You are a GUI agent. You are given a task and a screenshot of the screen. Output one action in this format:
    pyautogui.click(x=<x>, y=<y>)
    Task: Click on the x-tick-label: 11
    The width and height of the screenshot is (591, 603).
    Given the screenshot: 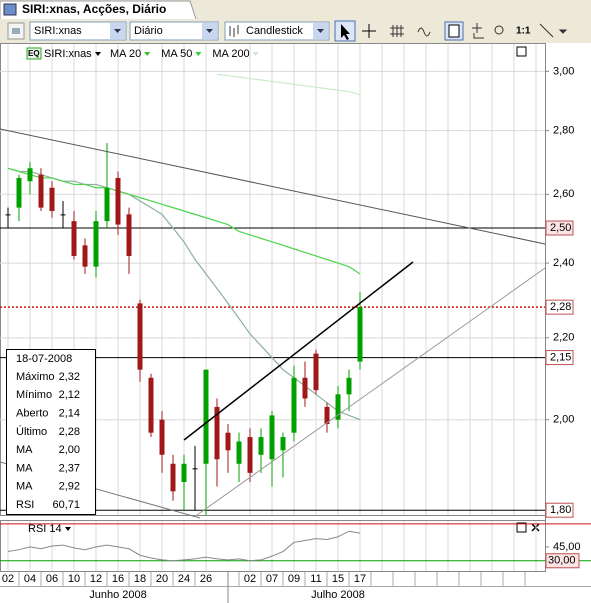 What is the action you would take?
    pyautogui.click(x=315, y=579)
    